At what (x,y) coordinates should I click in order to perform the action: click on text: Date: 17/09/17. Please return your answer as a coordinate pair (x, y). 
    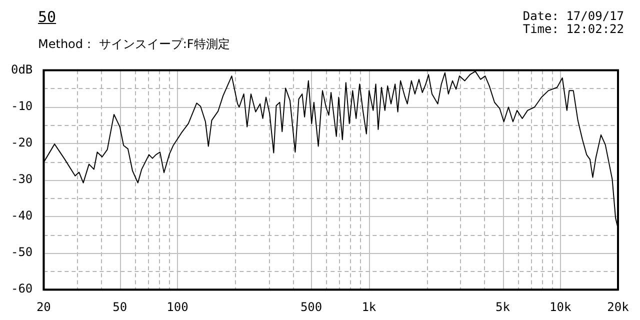
    Looking at the image, I should click on (573, 16).